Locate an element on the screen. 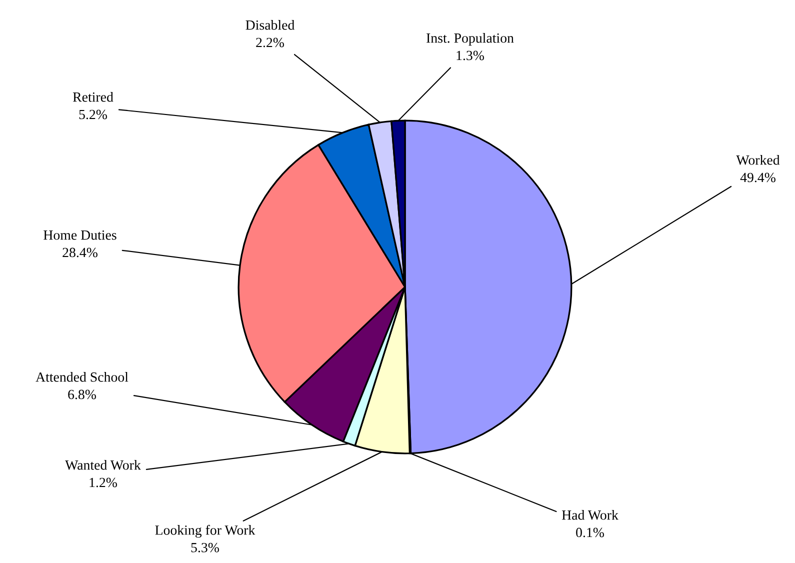 The height and width of the screenshot is (563, 795). slice-label: Looking for Work is located at coordinates (205, 531).